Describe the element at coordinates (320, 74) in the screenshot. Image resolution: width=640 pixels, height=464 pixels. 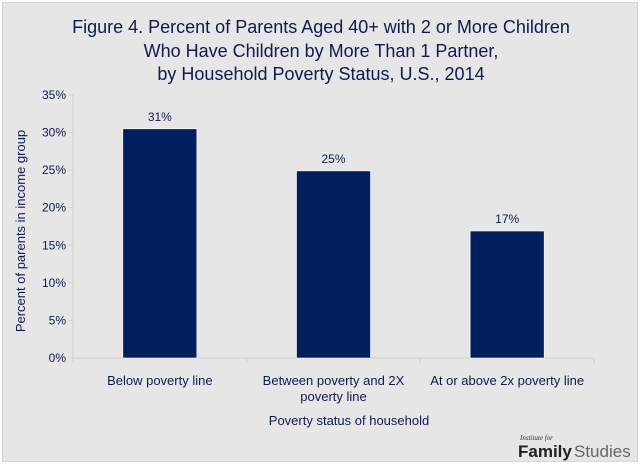
I see `chart-title-line-3: by Household Poverty Status, U.S., 2014` at that location.